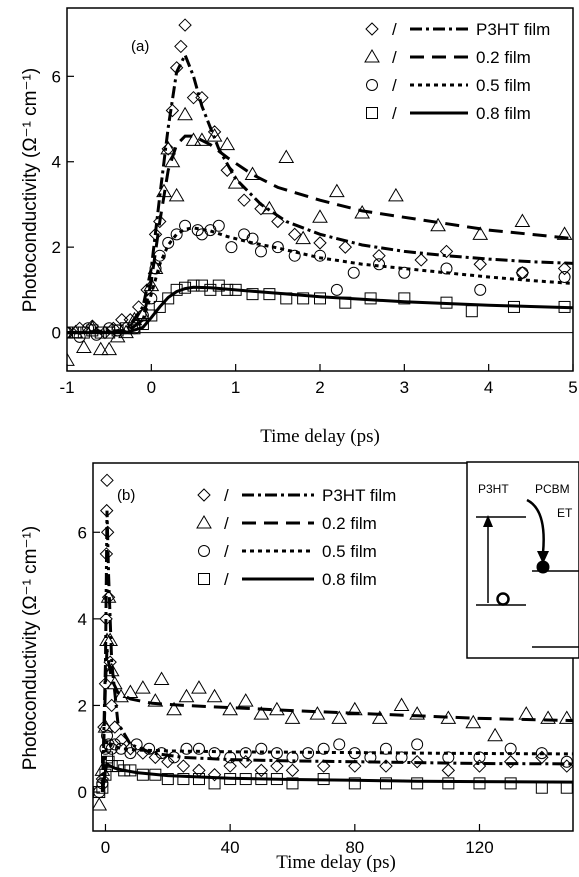 The height and width of the screenshot is (877, 579). Describe the element at coordinates (336, 862) in the screenshot. I see `x-axis-title-b: Time delay (ps)` at that location.